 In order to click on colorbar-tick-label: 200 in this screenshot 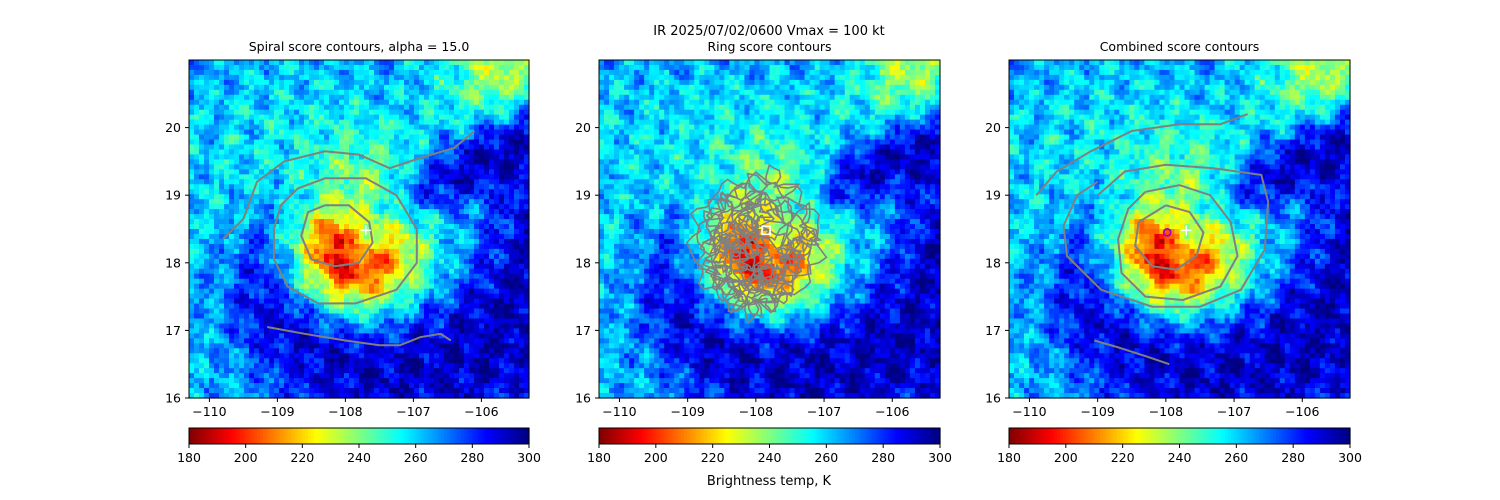, I will do `click(656, 457)`.